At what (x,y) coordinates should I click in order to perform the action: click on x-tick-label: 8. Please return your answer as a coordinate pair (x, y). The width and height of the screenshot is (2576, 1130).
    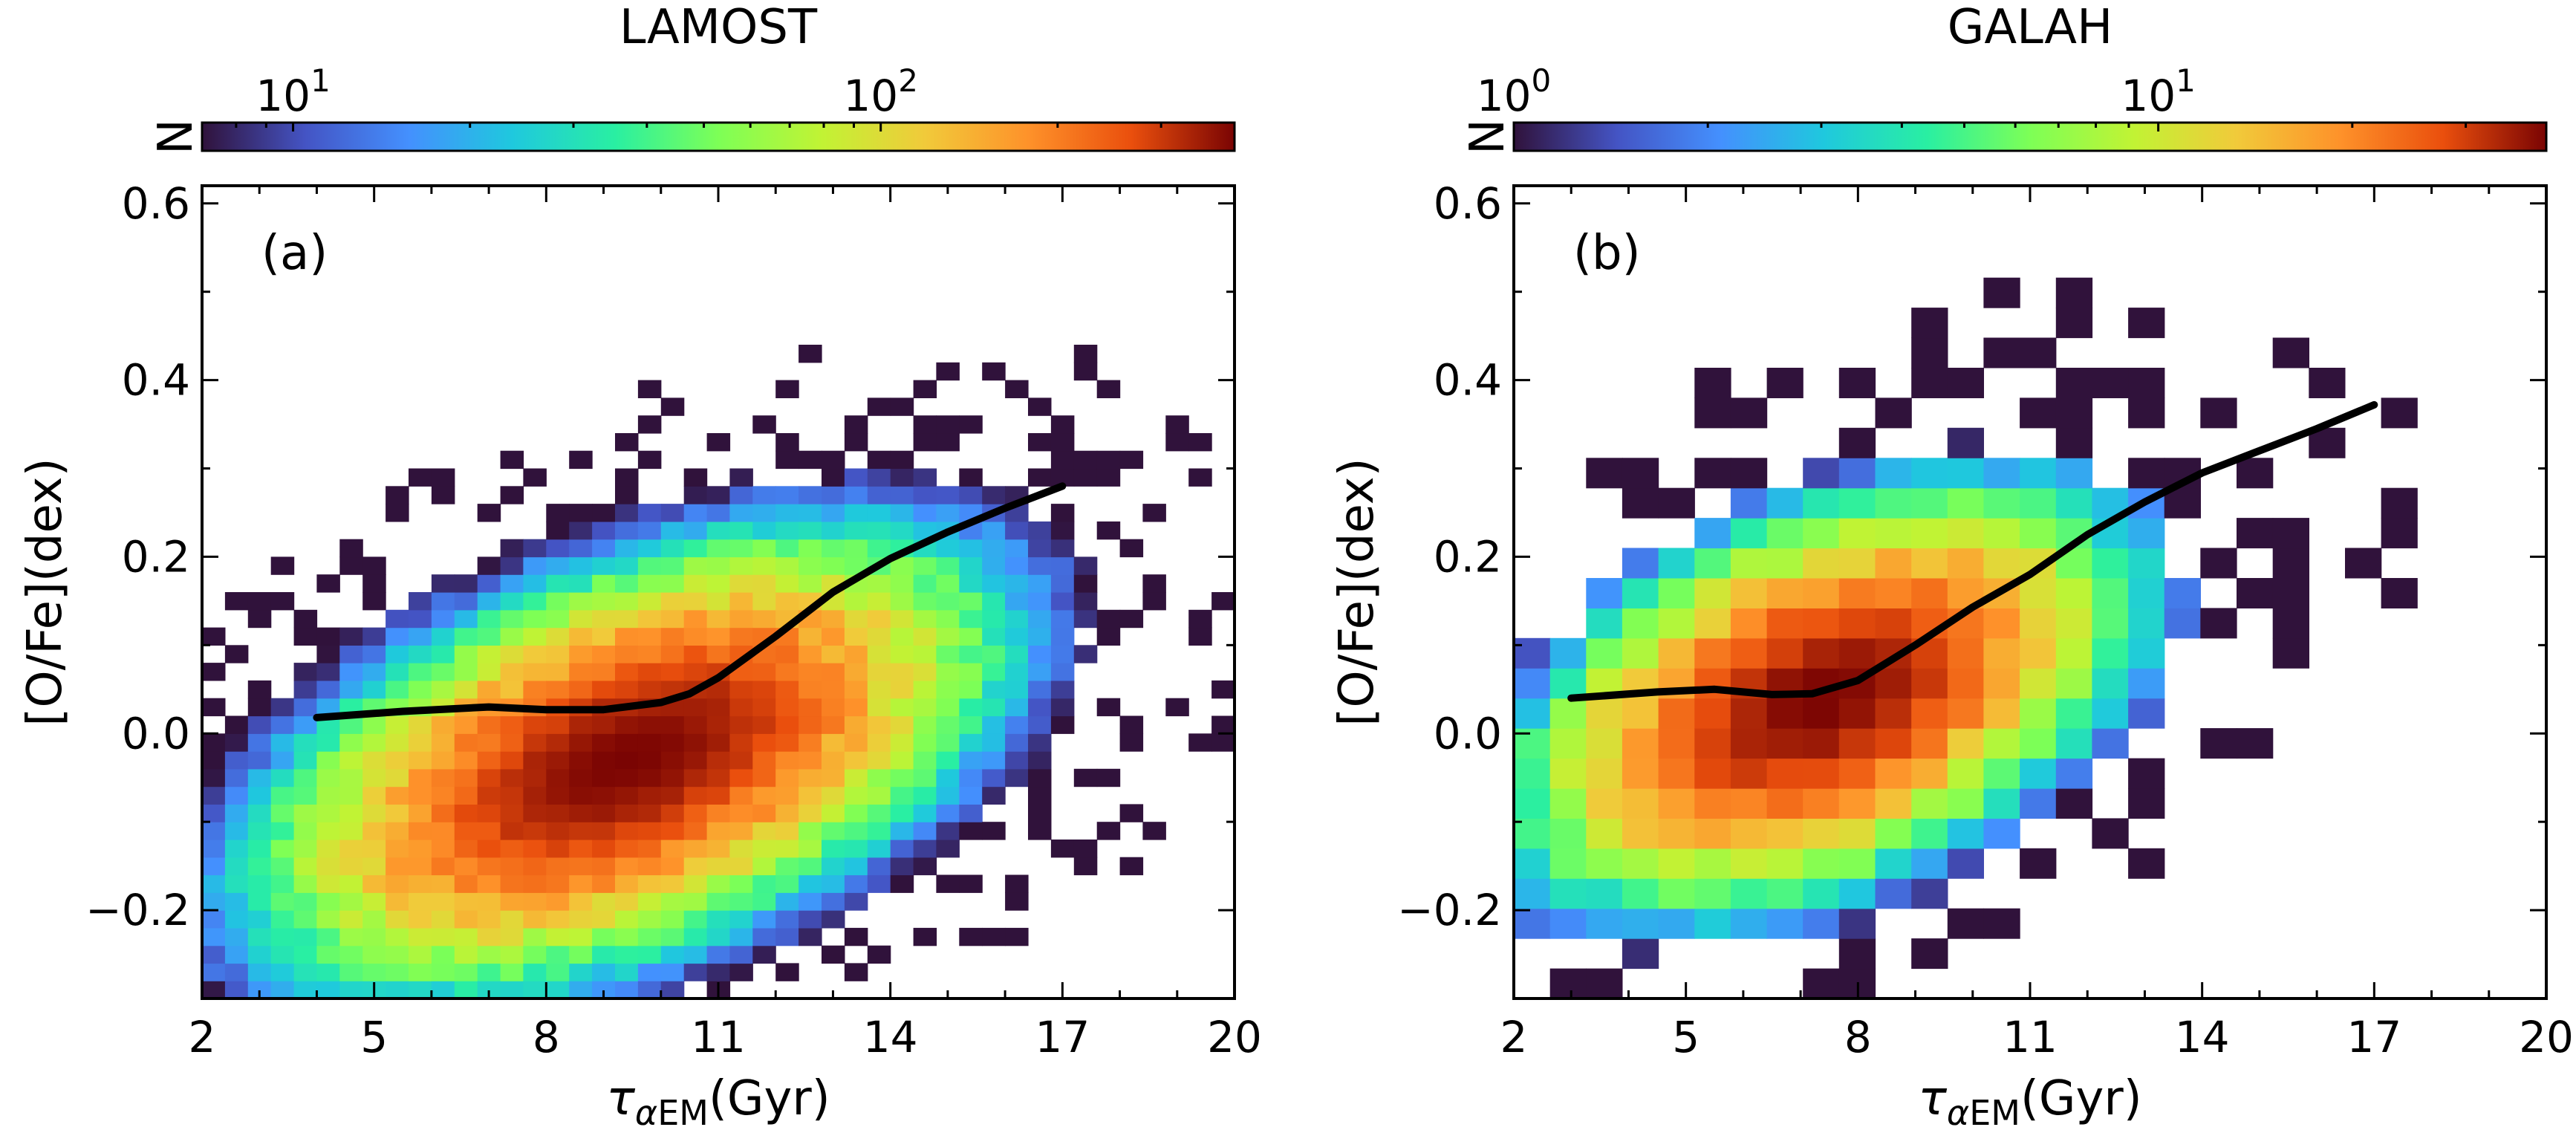
    Looking at the image, I should click on (1858, 1037).